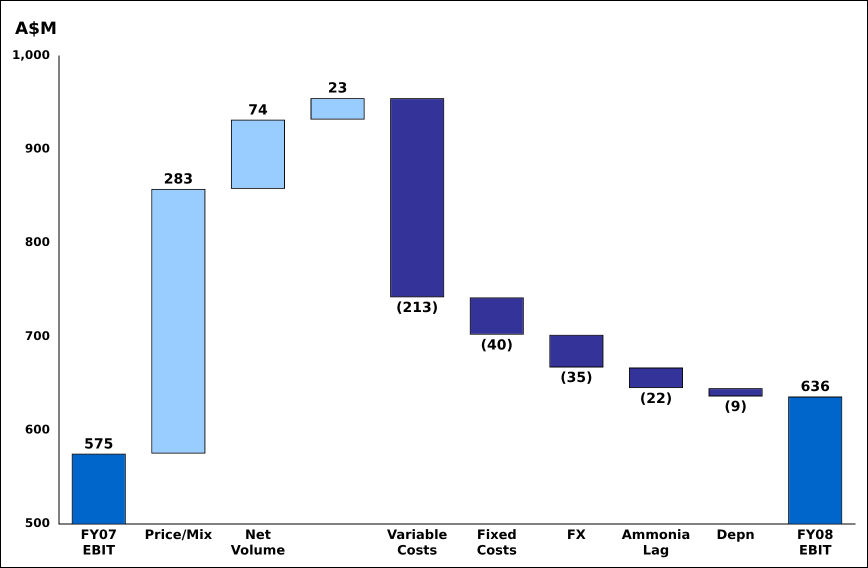 This screenshot has height=568, width=868. What do you see at coordinates (31, 55) in the screenshot?
I see `y-tick-label: 1,000` at bounding box center [31, 55].